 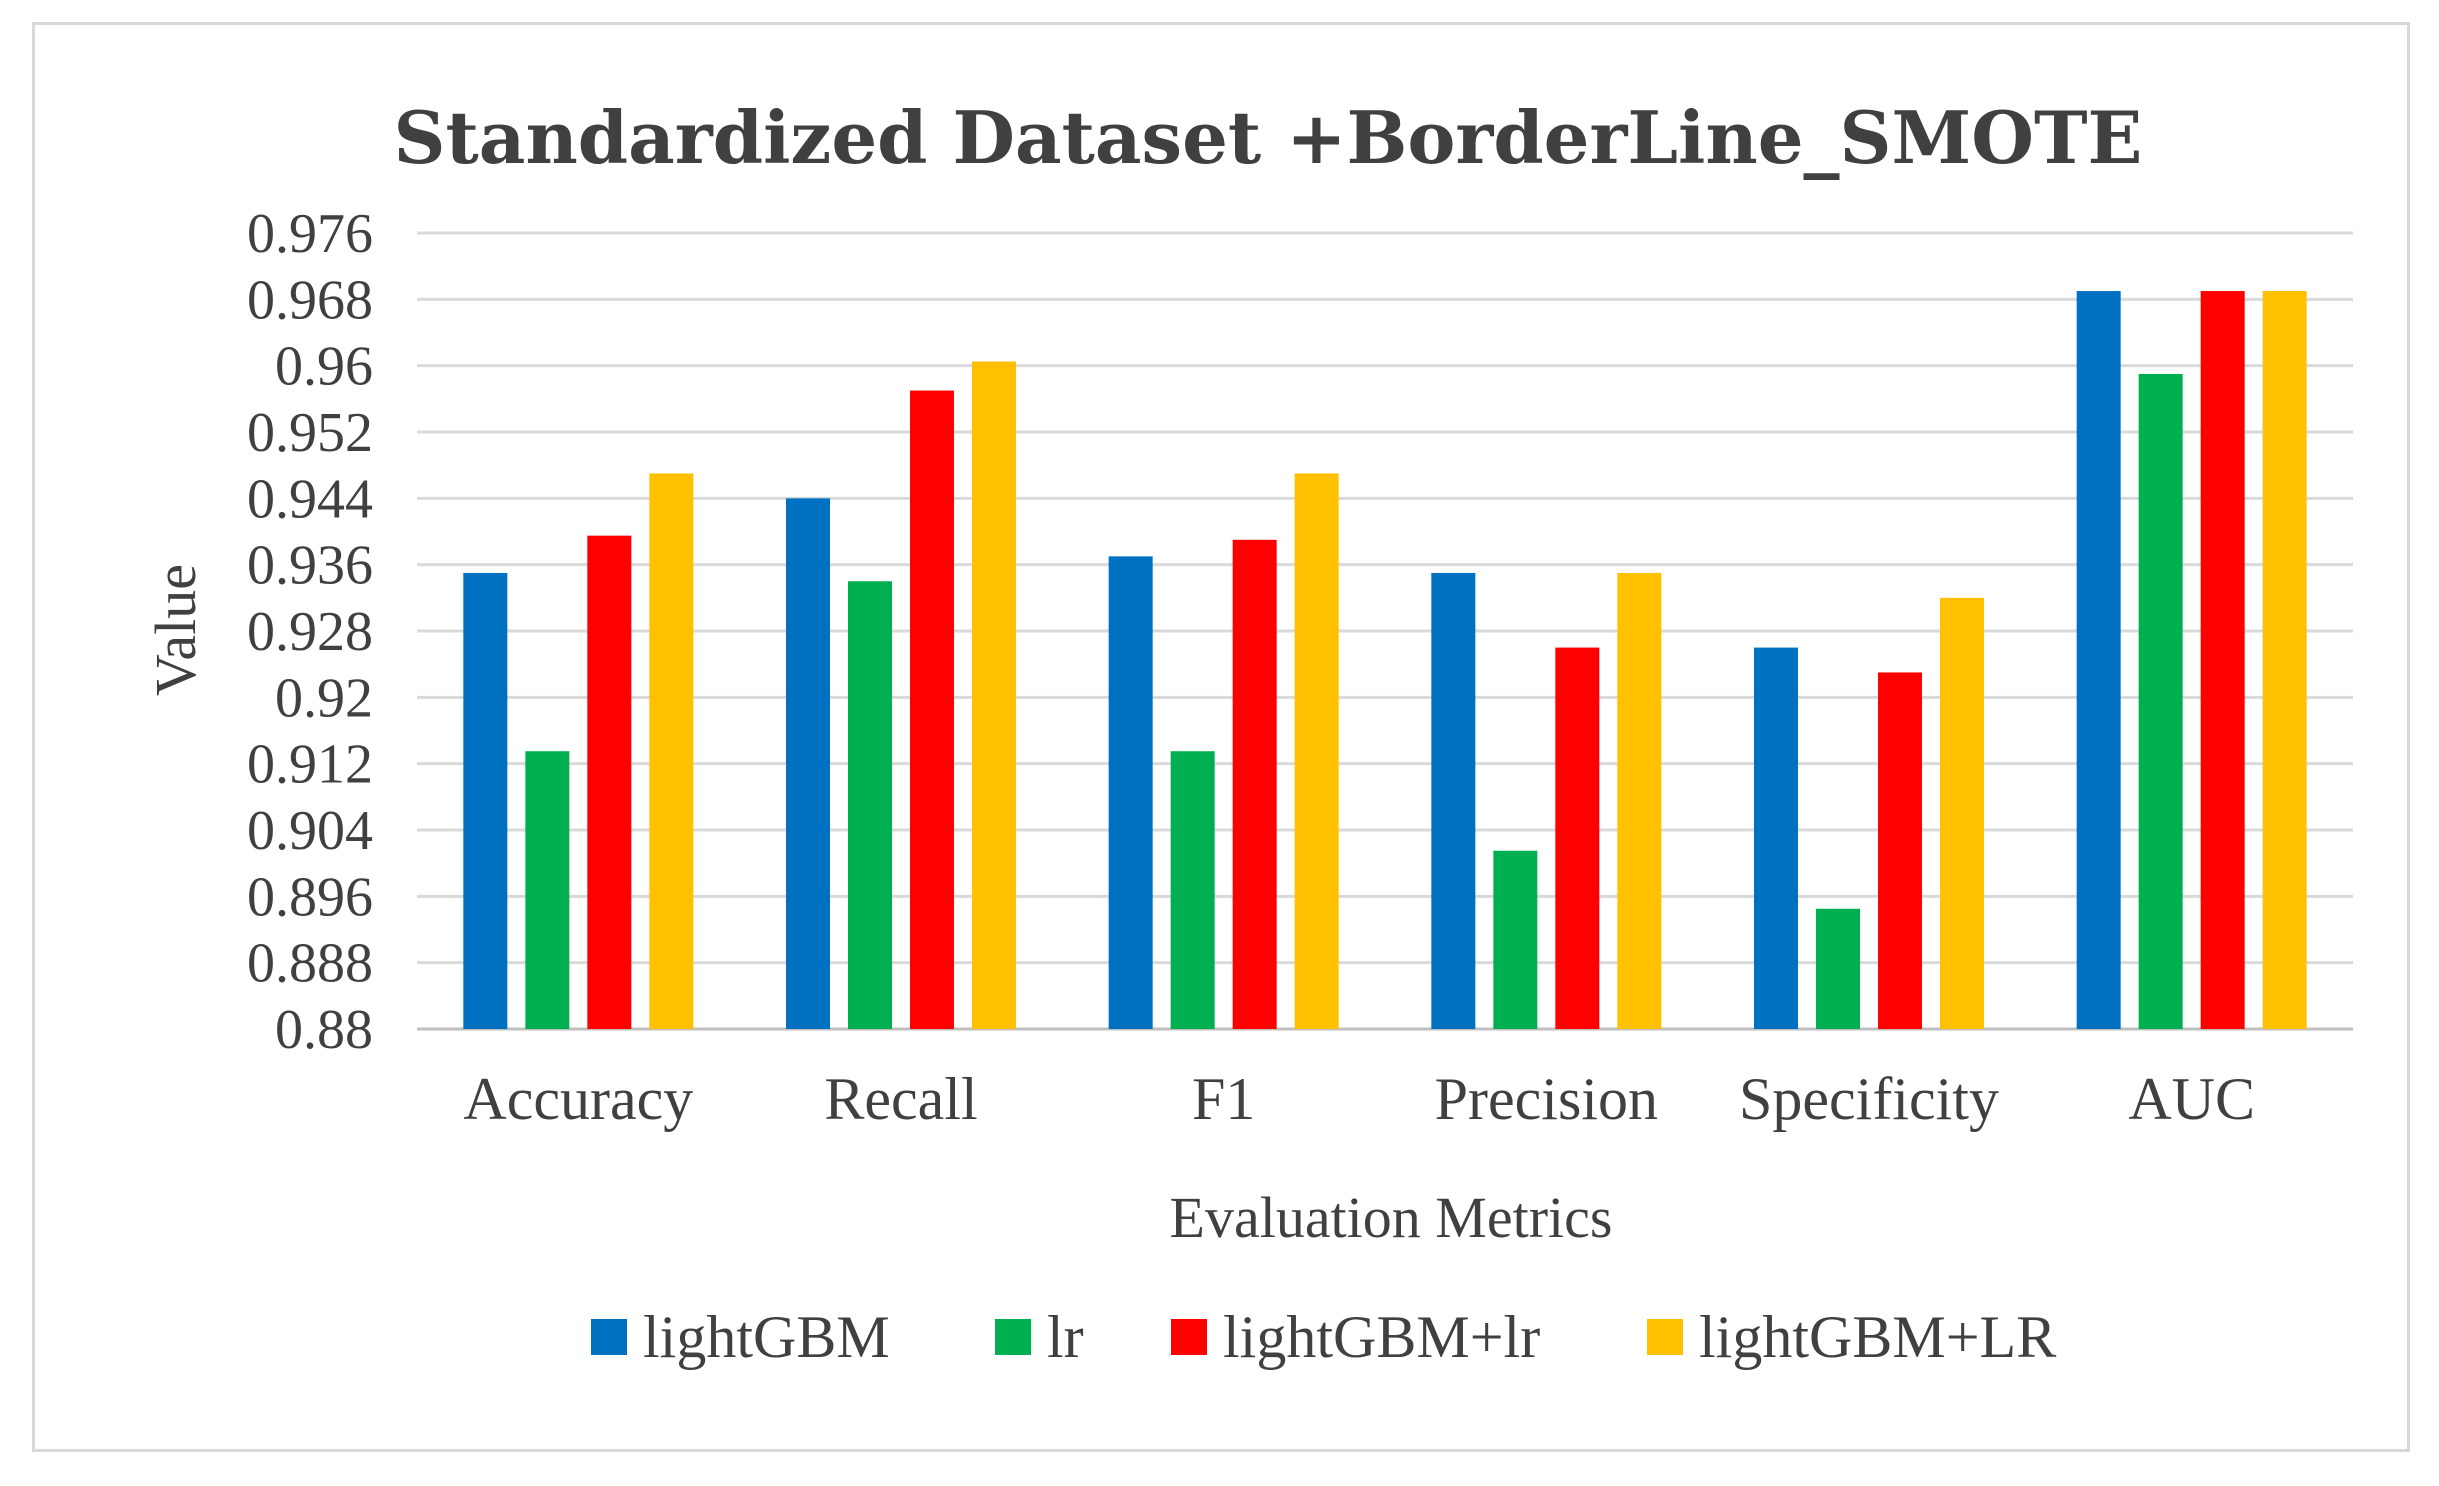 I want to click on legend: lightGBM lr lightGBM+lr lightGBM+LR, so click(x=1323, y=1337).